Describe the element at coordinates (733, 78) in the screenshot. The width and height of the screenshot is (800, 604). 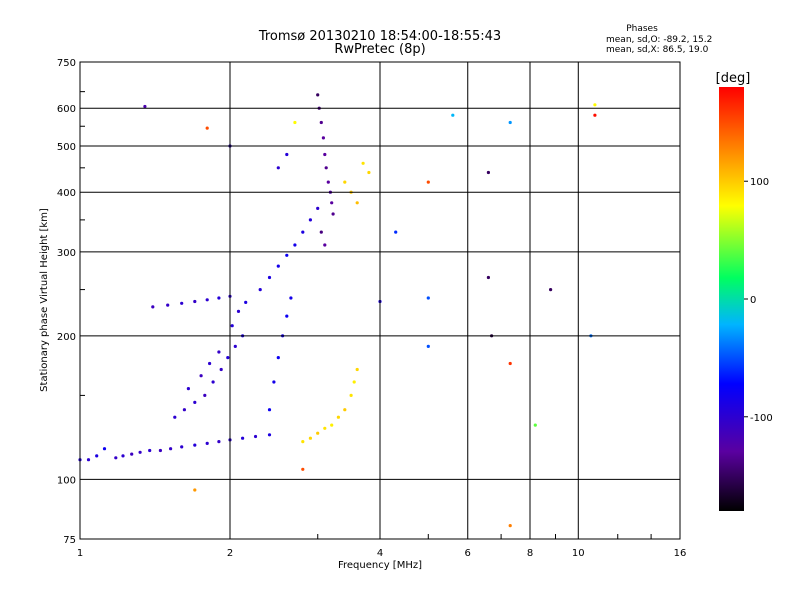
I see `colorbar-label: [deg]` at that location.